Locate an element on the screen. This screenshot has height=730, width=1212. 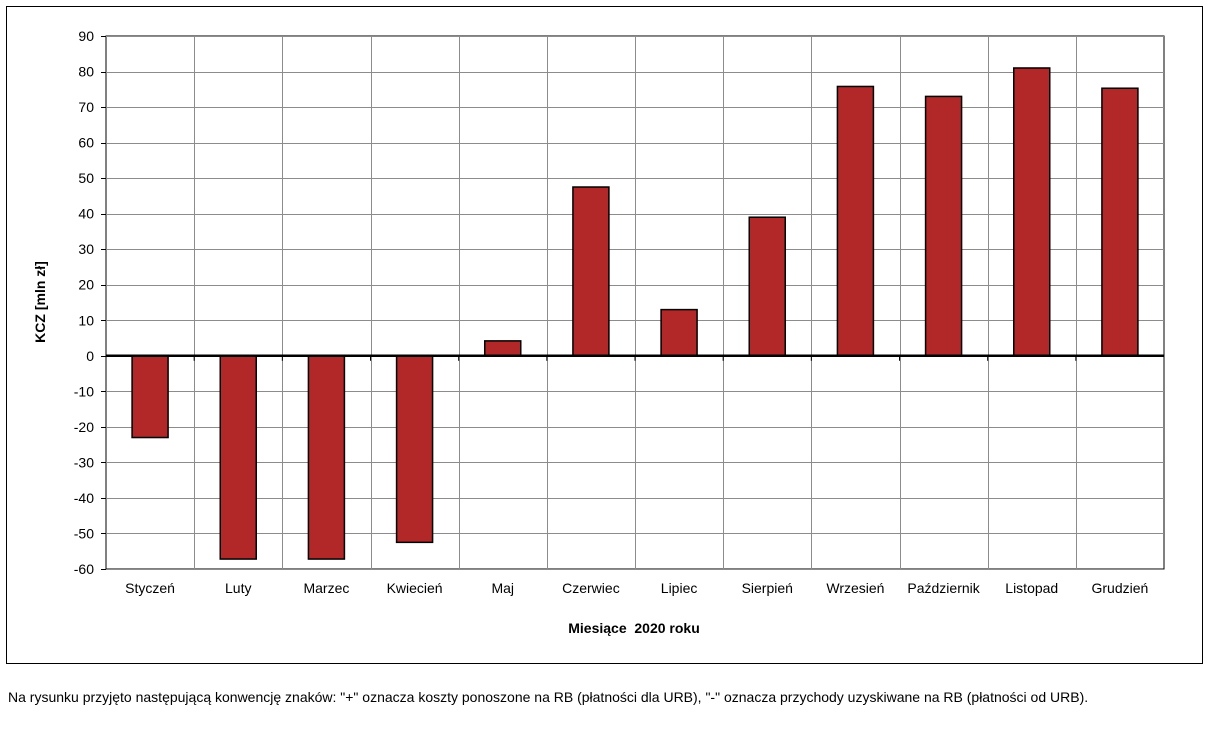
y-tick-label: -20 is located at coordinates (84, 427).